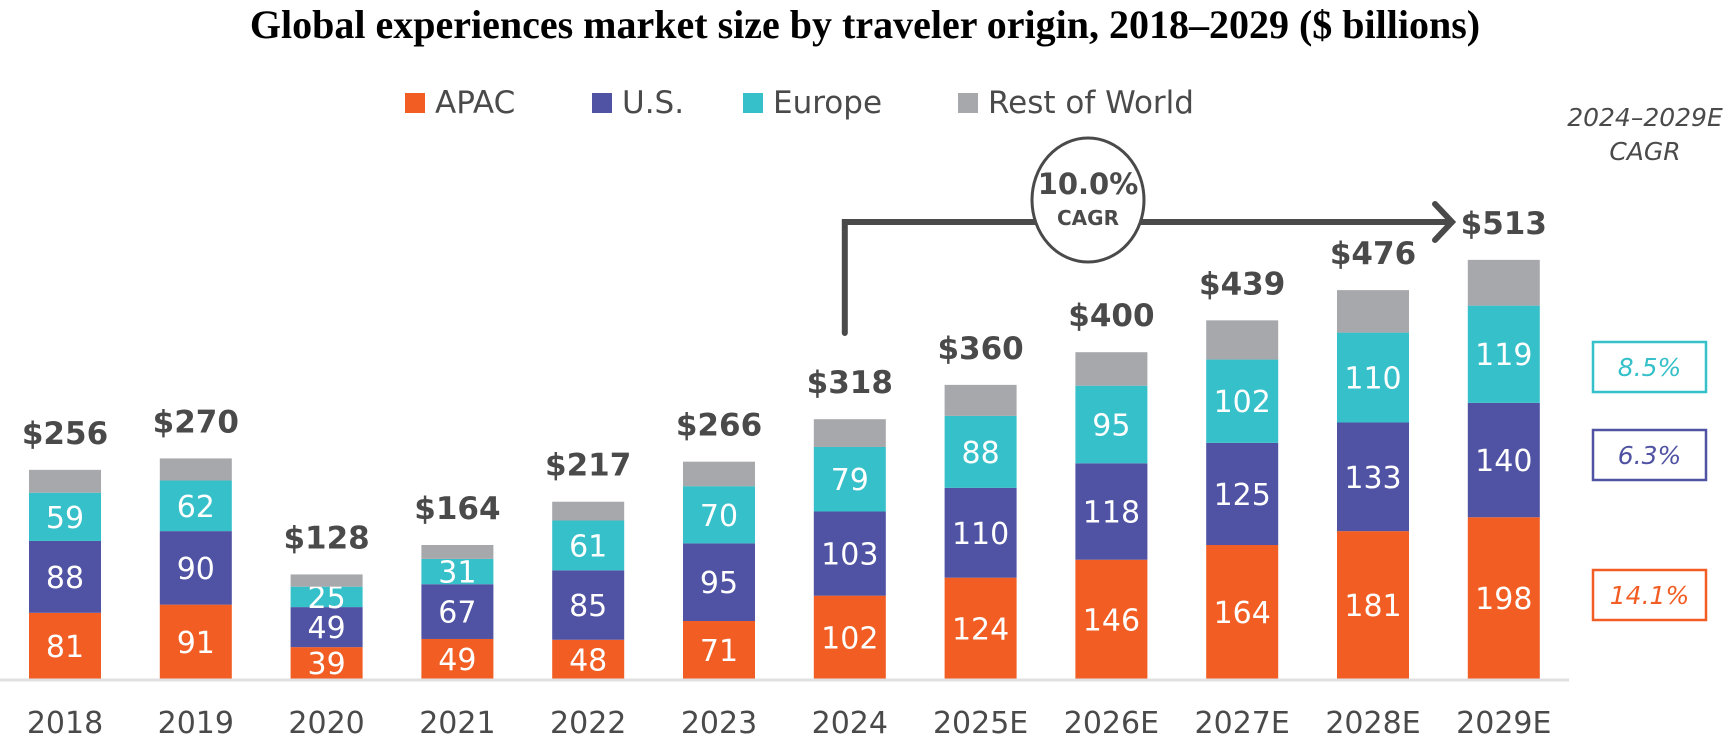  What do you see at coordinates (1076, 103) in the screenshot?
I see `legend-item-rest-of-world: Rest of World` at bounding box center [1076, 103].